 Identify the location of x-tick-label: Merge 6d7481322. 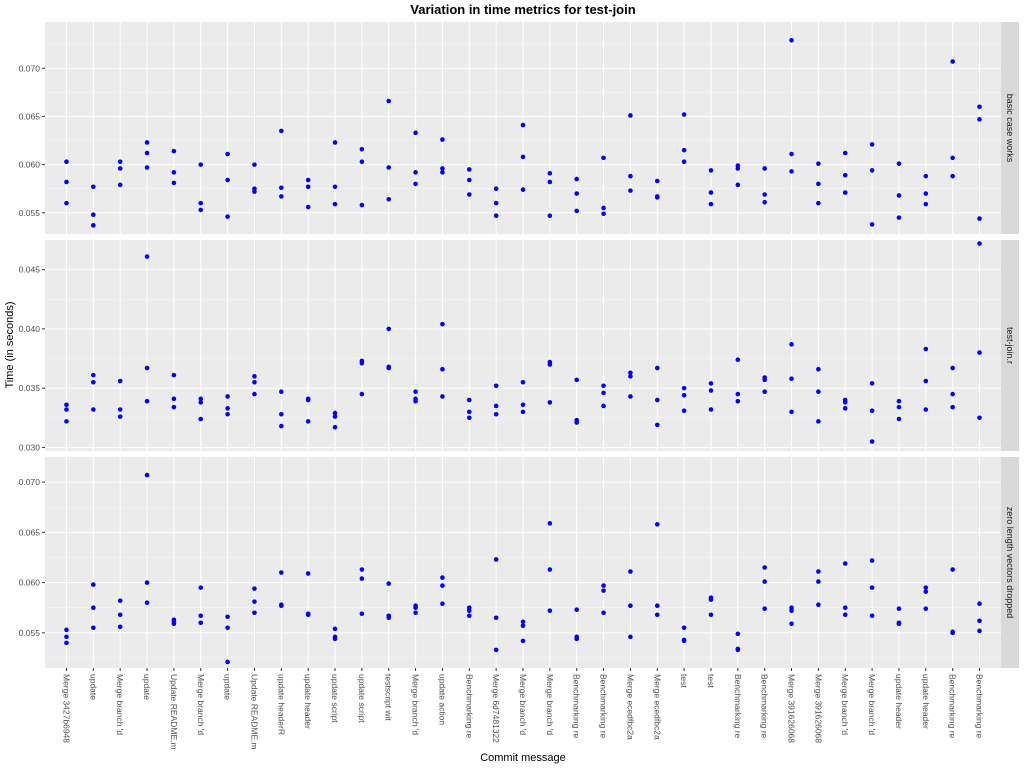
(496, 708).